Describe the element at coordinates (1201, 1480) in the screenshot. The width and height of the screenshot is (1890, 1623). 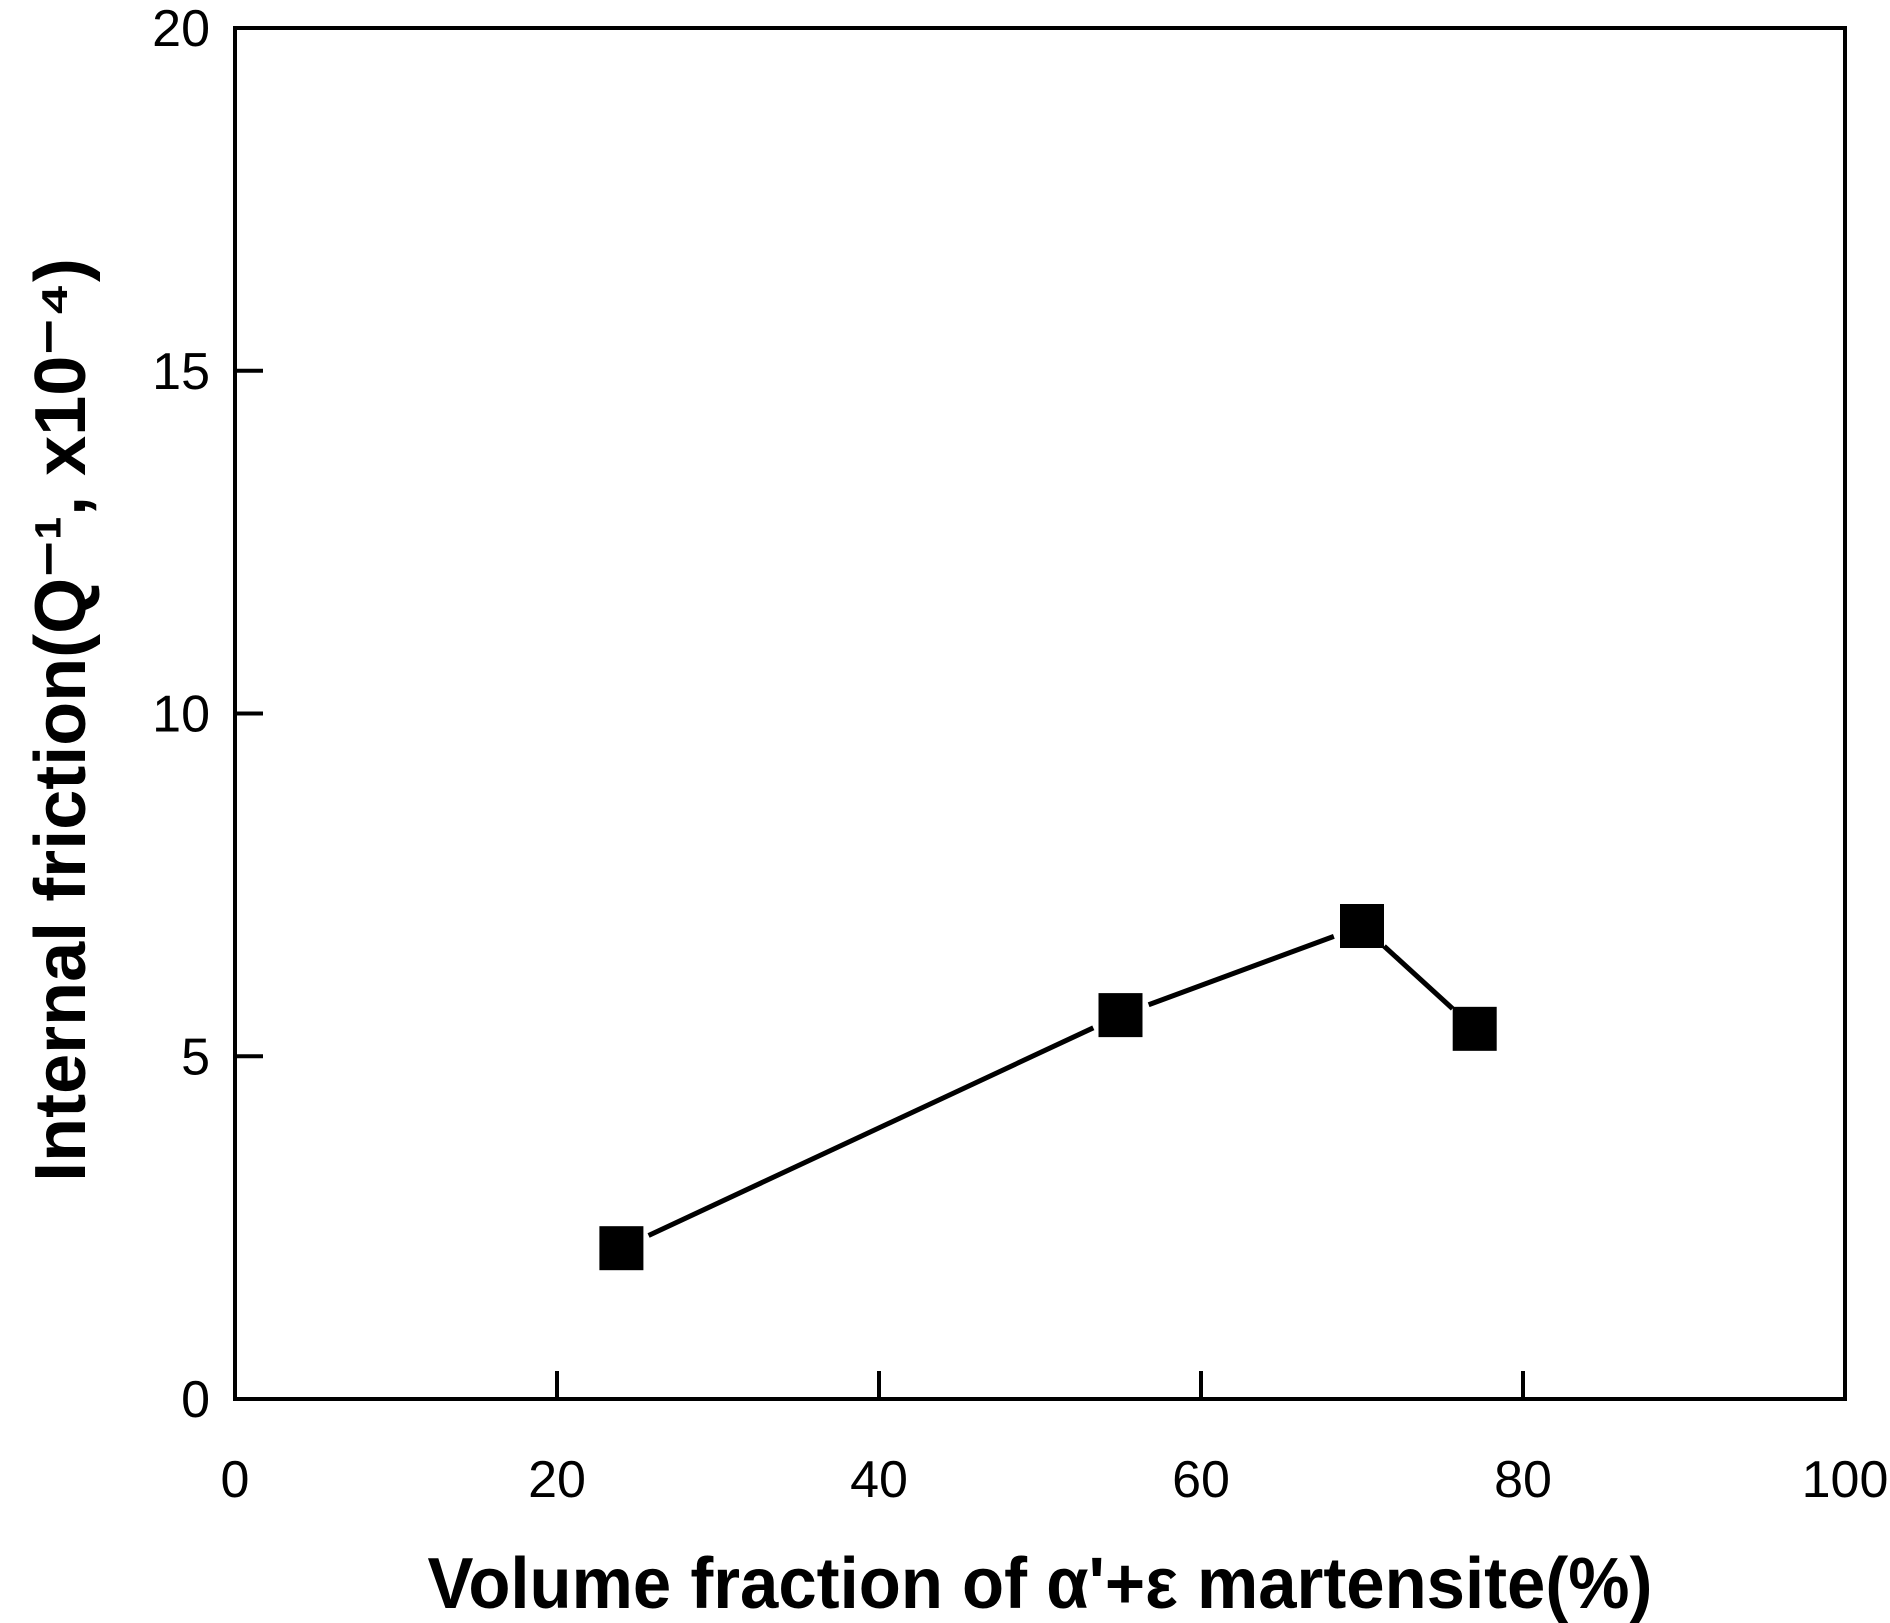
I see `x-tick-label: 60` at that location.